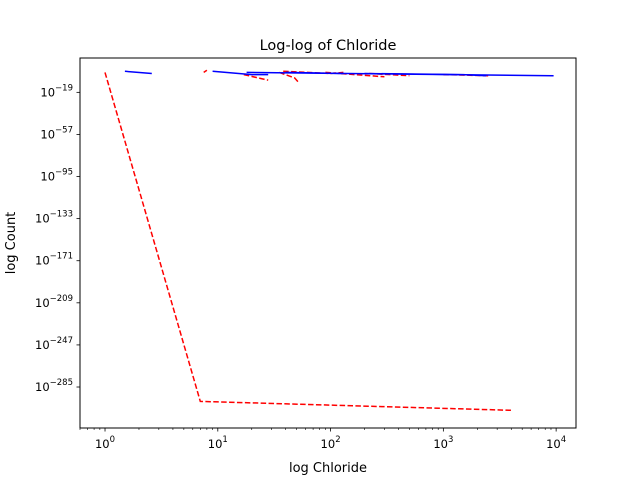  Describe the element at coordinates (56, 91) in the screenshot. I see `y-tick-label: 10−19` at that location.